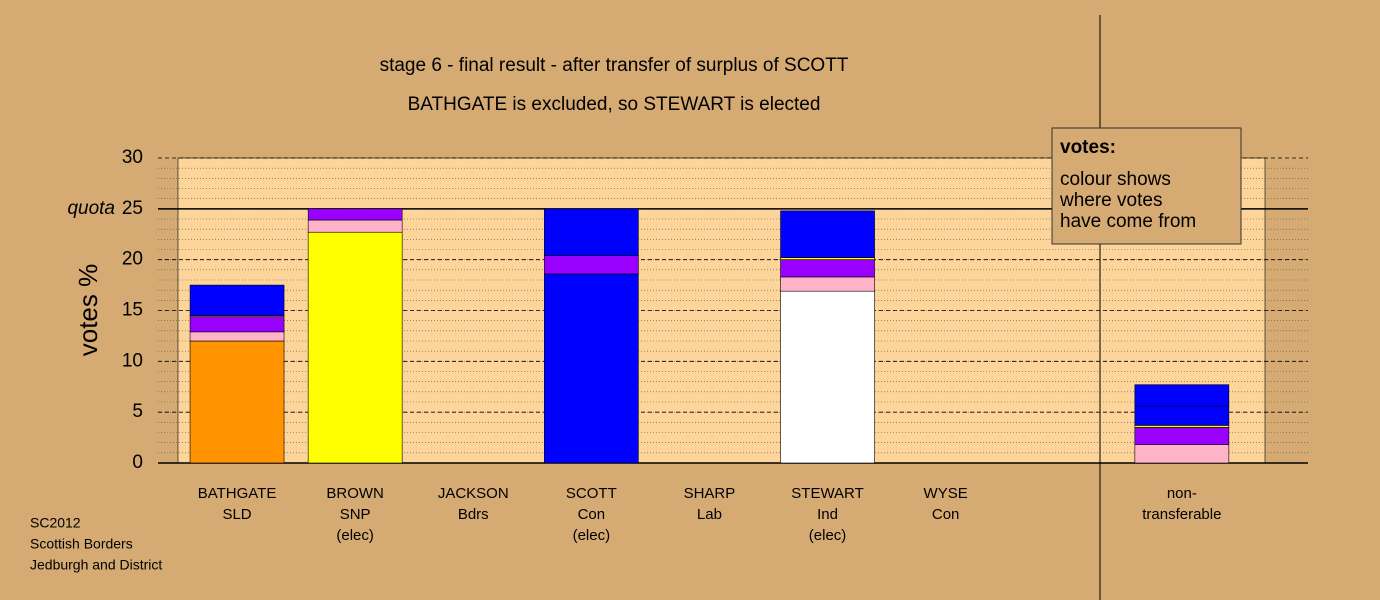  Describe the element at coordinates (710, 493) in the screenshot. I see `x-tick-label: SHARP` at that location.